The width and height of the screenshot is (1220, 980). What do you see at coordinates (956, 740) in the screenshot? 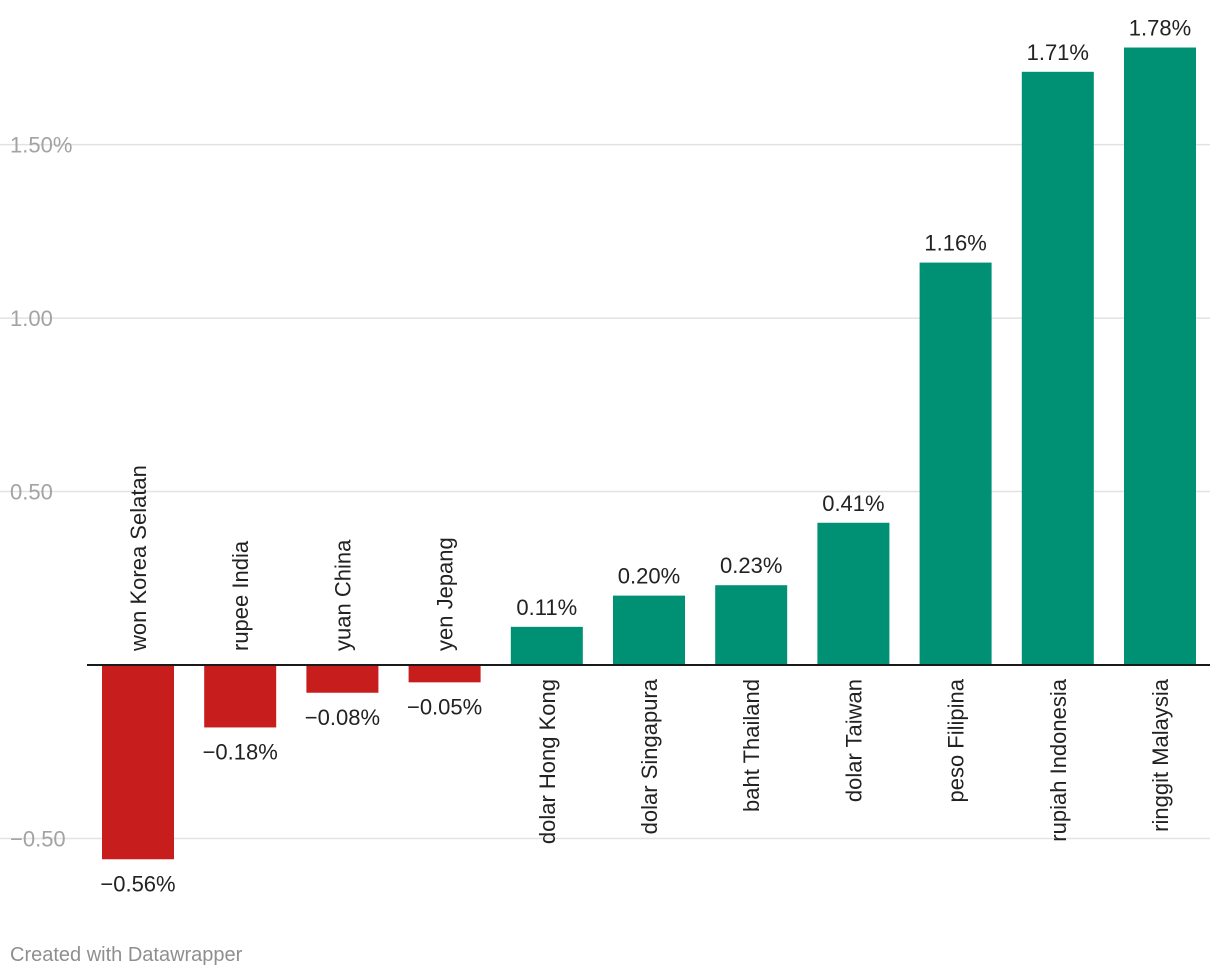
I see `category-label: peso Filipina` at bounding box center [956, 740].